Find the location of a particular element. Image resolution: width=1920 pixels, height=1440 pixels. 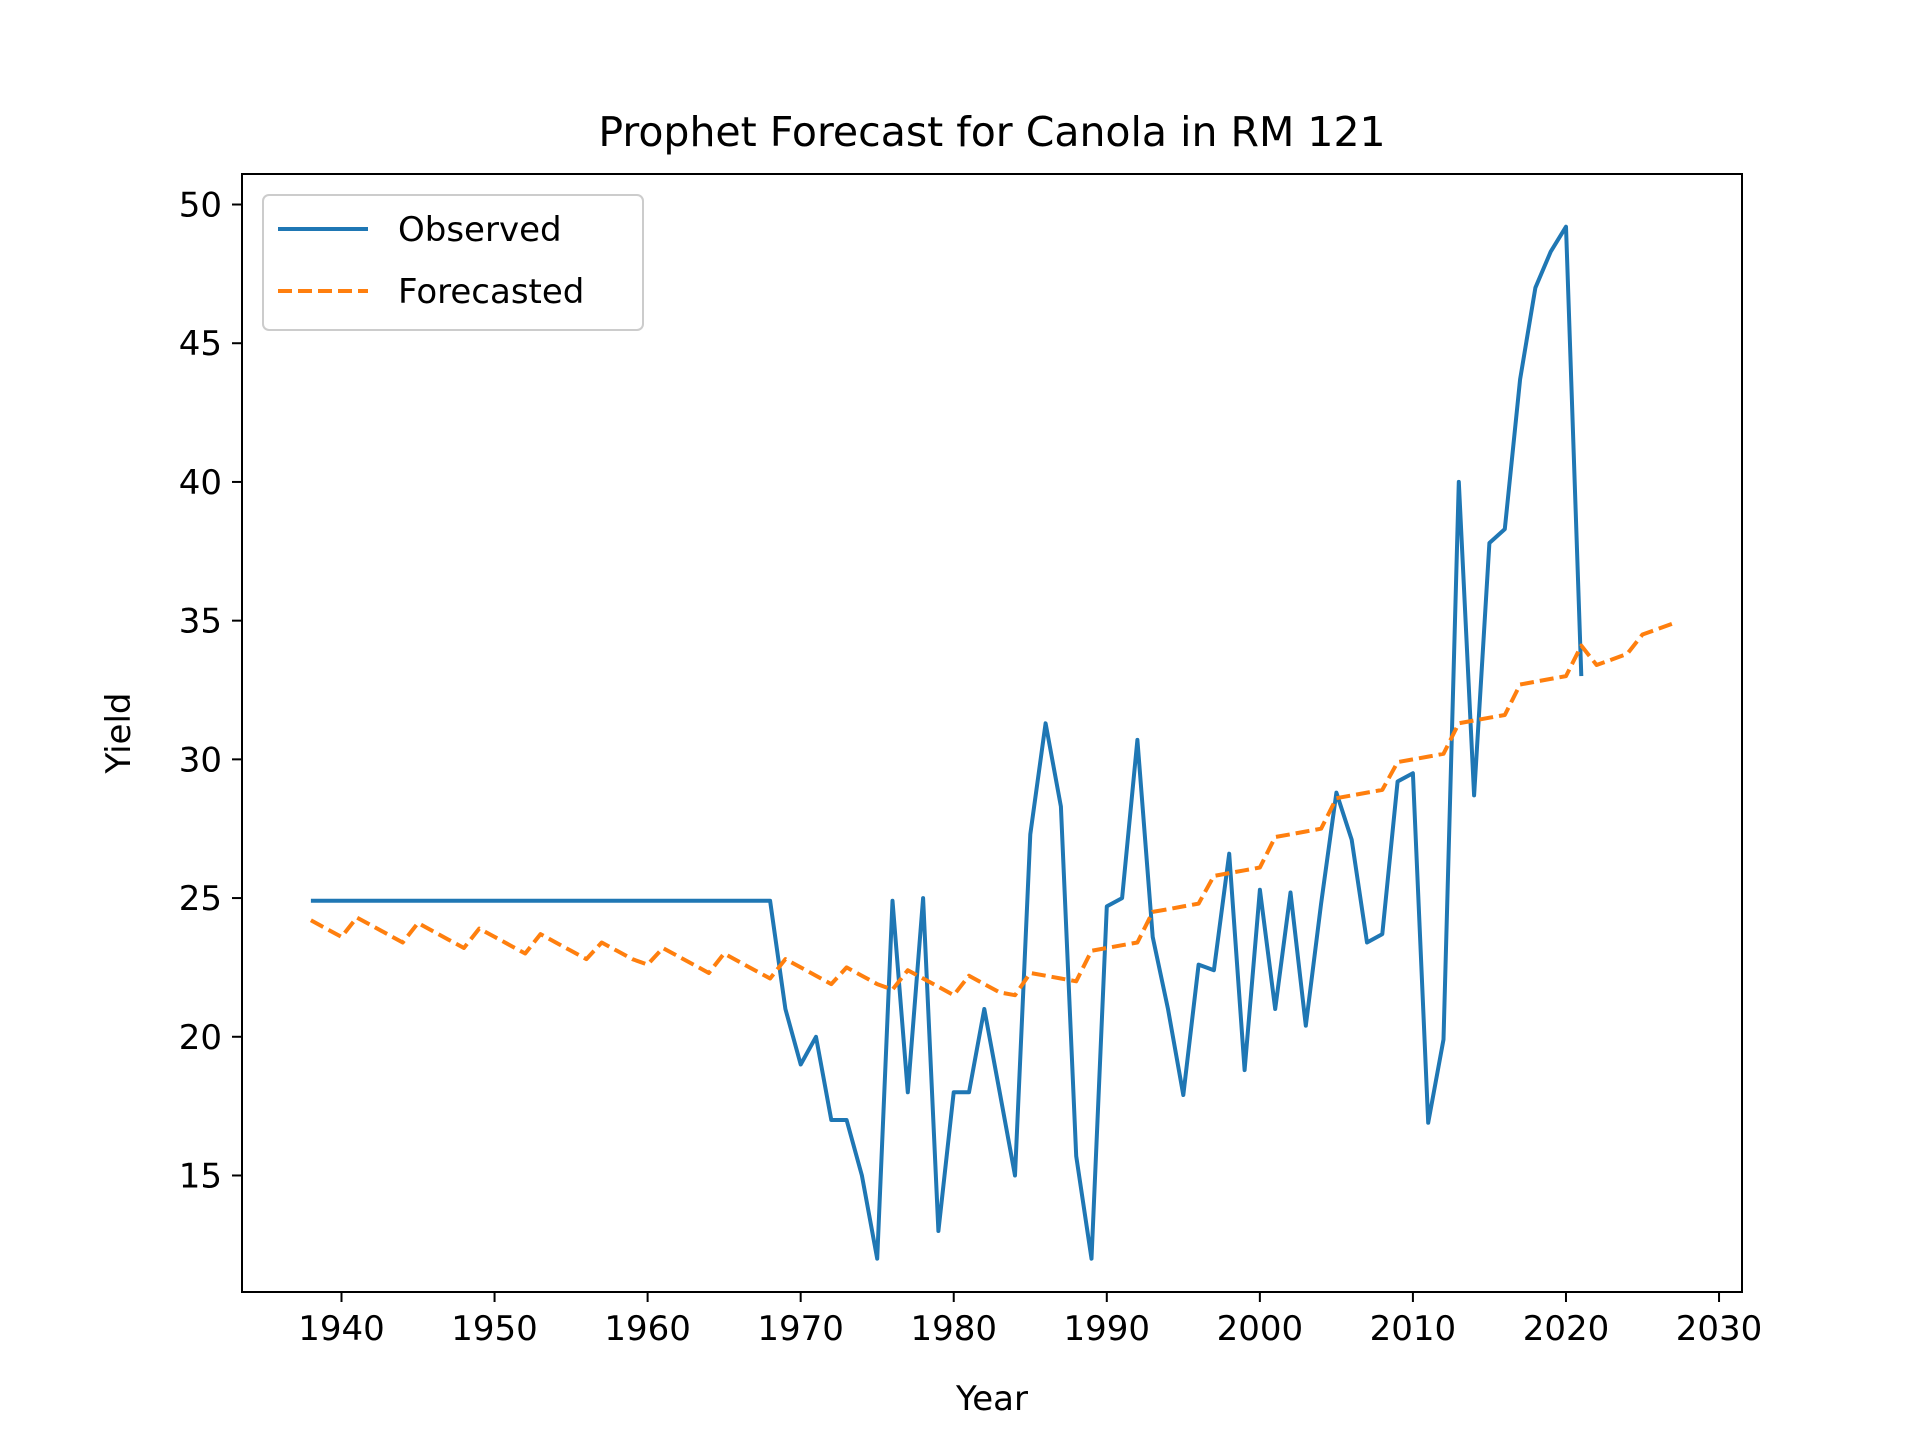

legend-observed-label: Observed is located at coordinates (480, 230).